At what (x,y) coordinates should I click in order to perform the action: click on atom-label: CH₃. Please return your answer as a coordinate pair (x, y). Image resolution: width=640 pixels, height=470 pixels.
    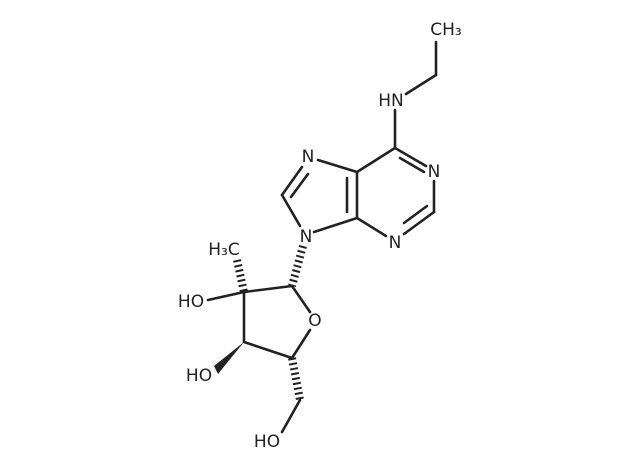
    Looking at the image, I should click on (445, 30).